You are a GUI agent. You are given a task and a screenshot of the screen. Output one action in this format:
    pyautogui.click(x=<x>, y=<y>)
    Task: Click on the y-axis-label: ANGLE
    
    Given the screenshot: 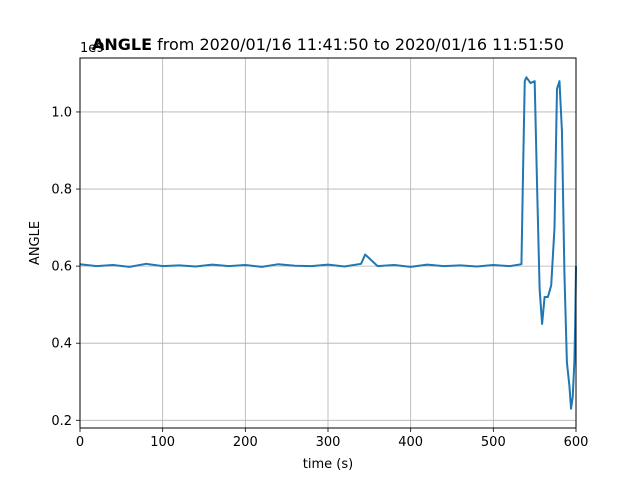 What is the action you would take?
    pyautogui.click(x=35, y=243)
    